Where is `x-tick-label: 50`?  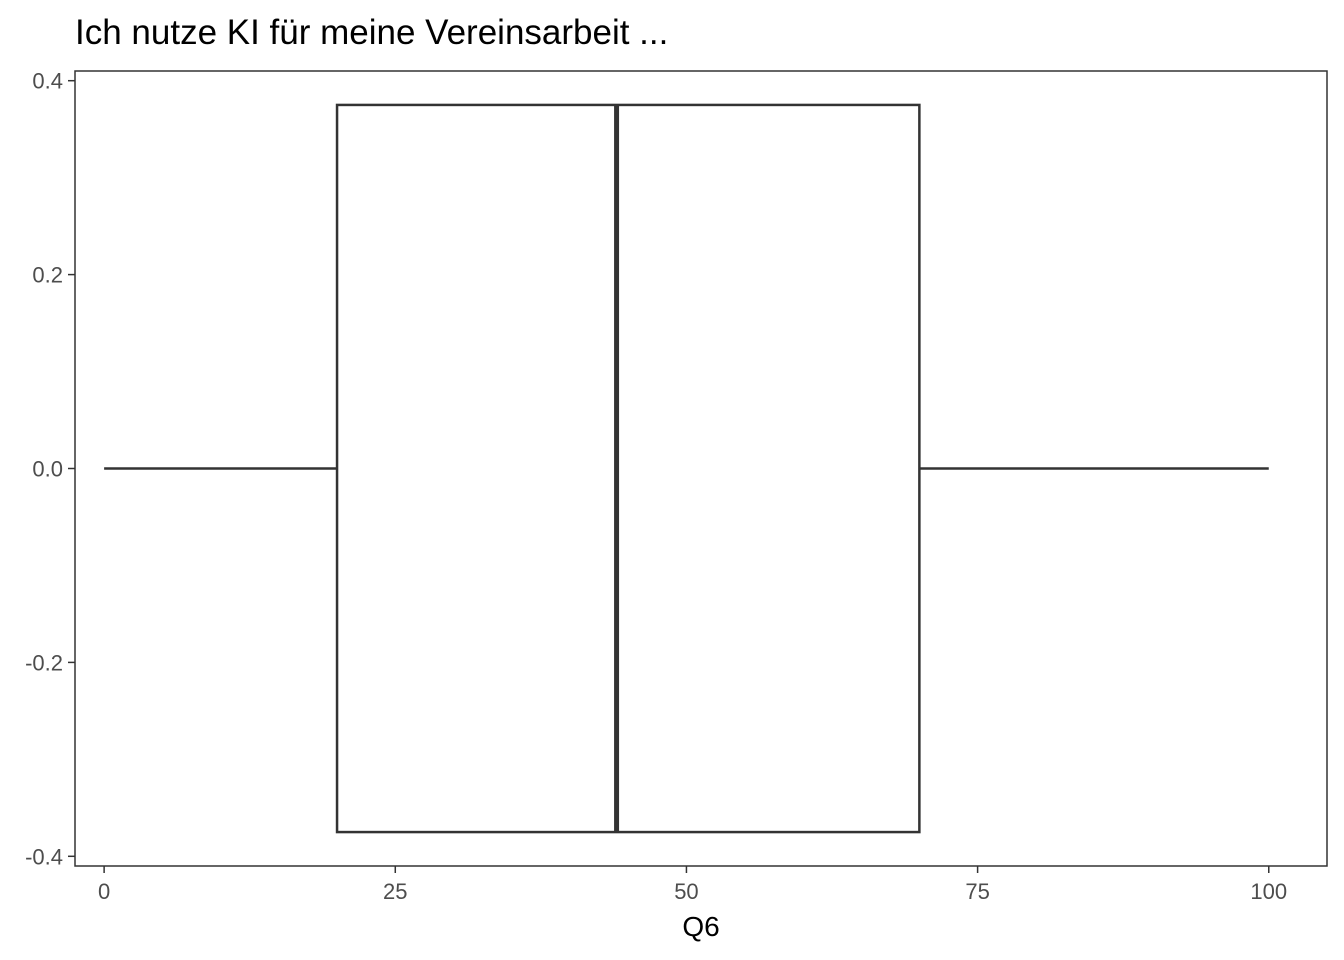 x-tick-label: 50 is located at coordinates (686, 891).